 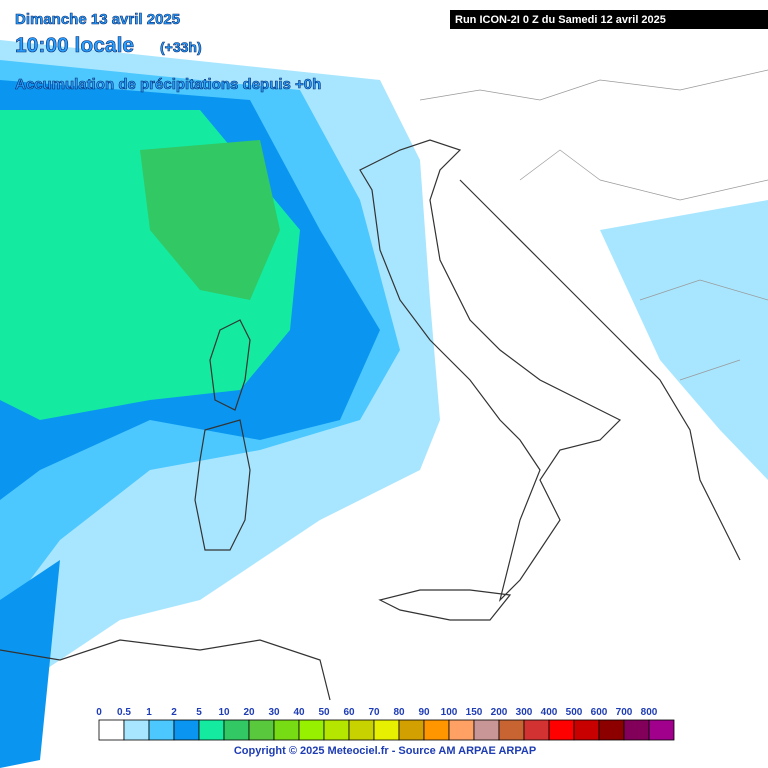 What do you see at coordinates (274, 712) in the screenshot?
I see `legend-label: 30` at bounding box center [274, 712].